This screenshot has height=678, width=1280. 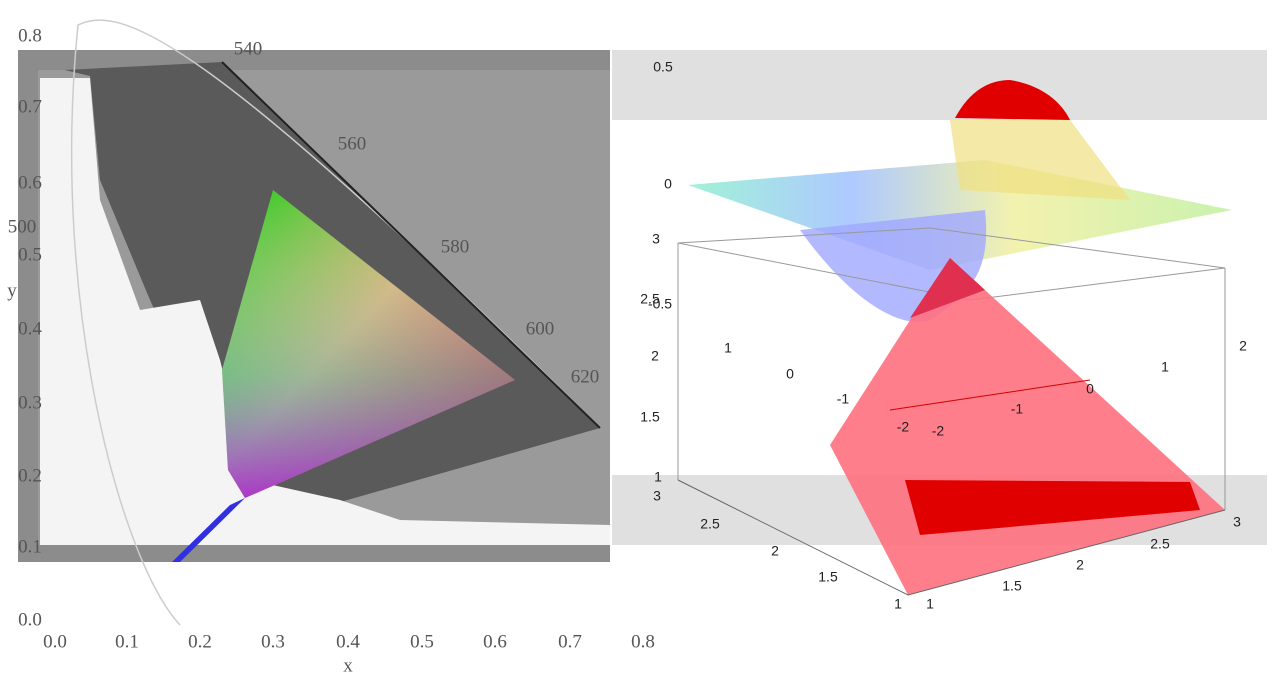 I want to click on tick-label: 600, so click(x=540, y=328).